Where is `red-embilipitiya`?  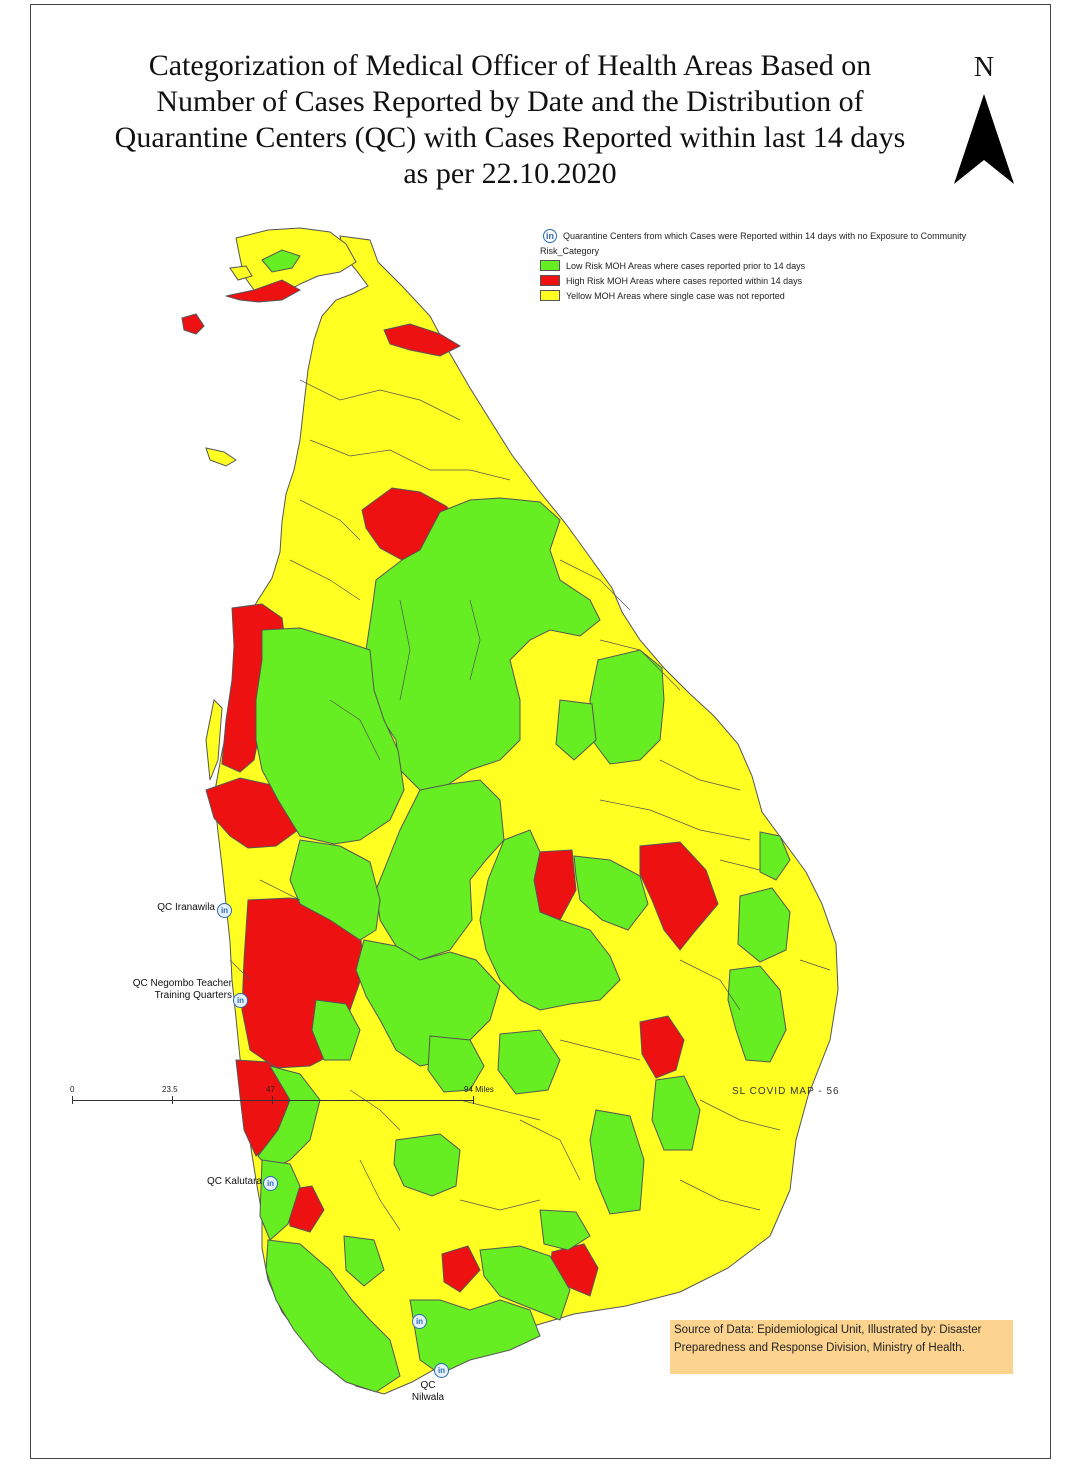
red-embilipitiya is located at coordinates (461, 1269).